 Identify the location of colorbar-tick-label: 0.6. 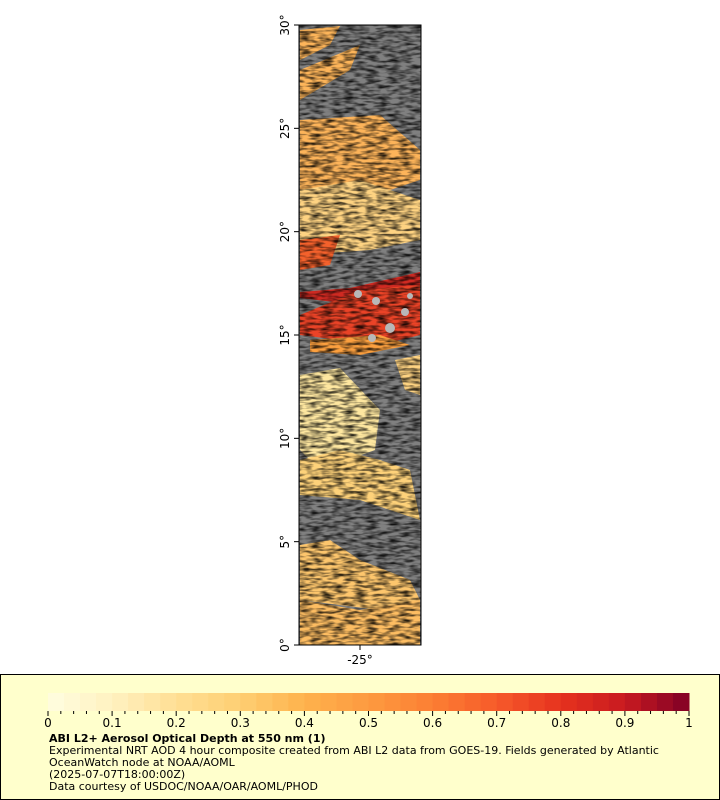
(432, 723).